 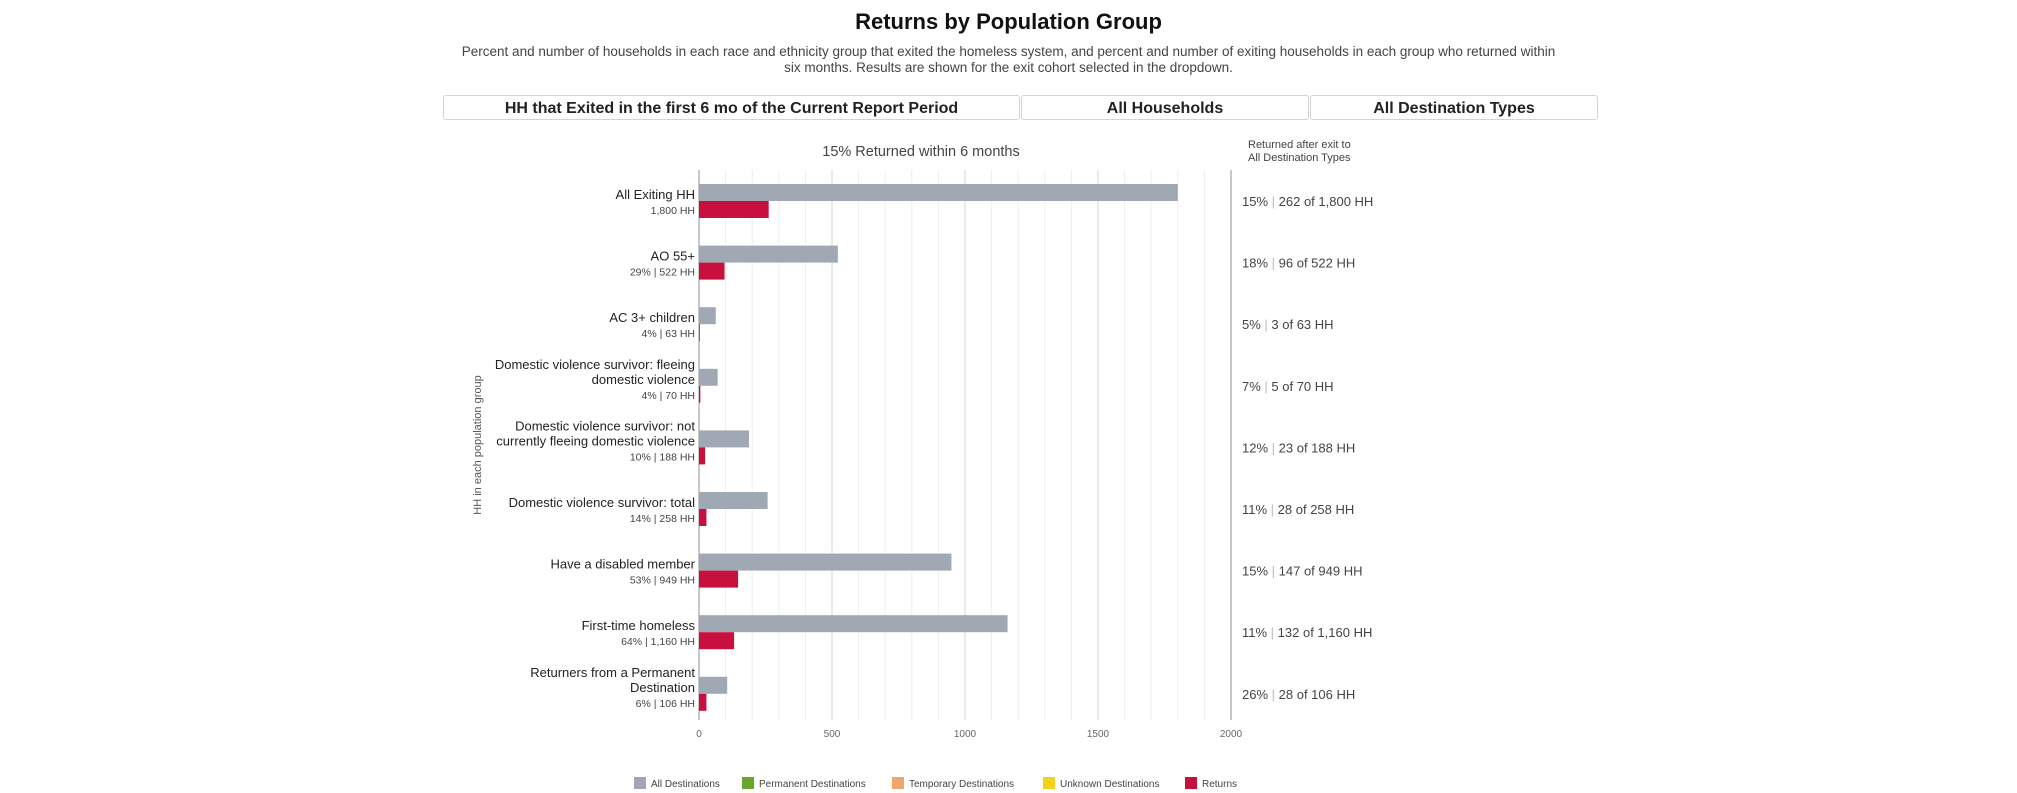 I want to click on legend-label: Temporary Destinations, so click(x=961, y=784).